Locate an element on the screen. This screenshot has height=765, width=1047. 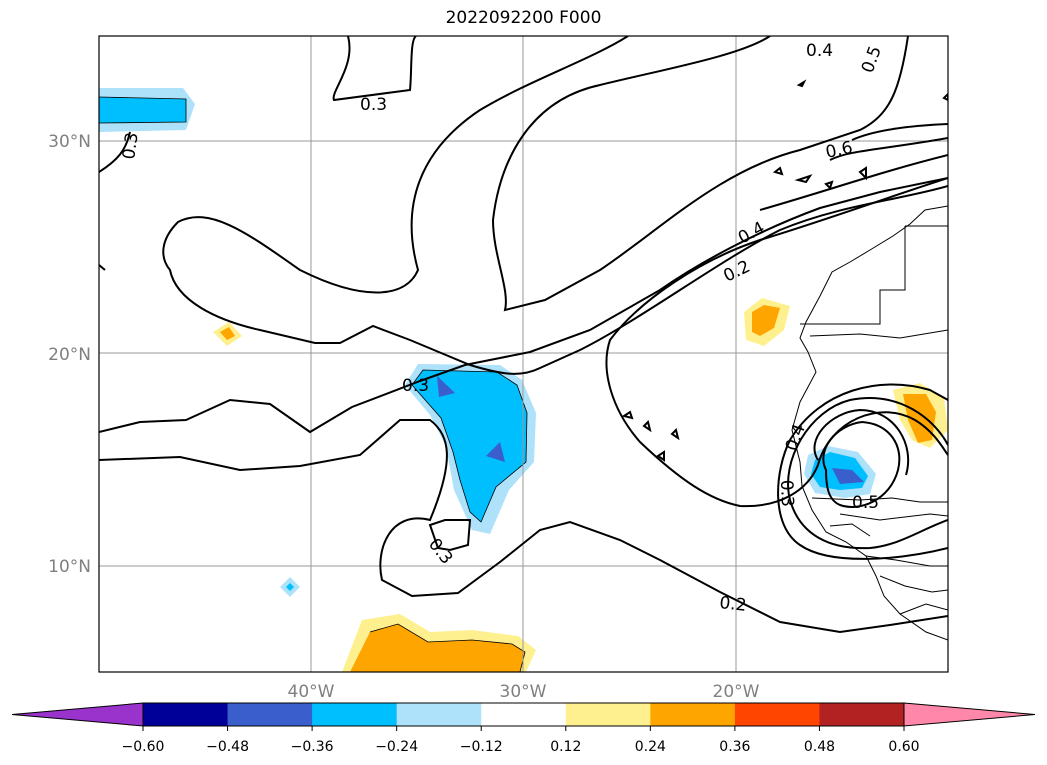
colorbar-extend-min is located at coordinates (77, 714).